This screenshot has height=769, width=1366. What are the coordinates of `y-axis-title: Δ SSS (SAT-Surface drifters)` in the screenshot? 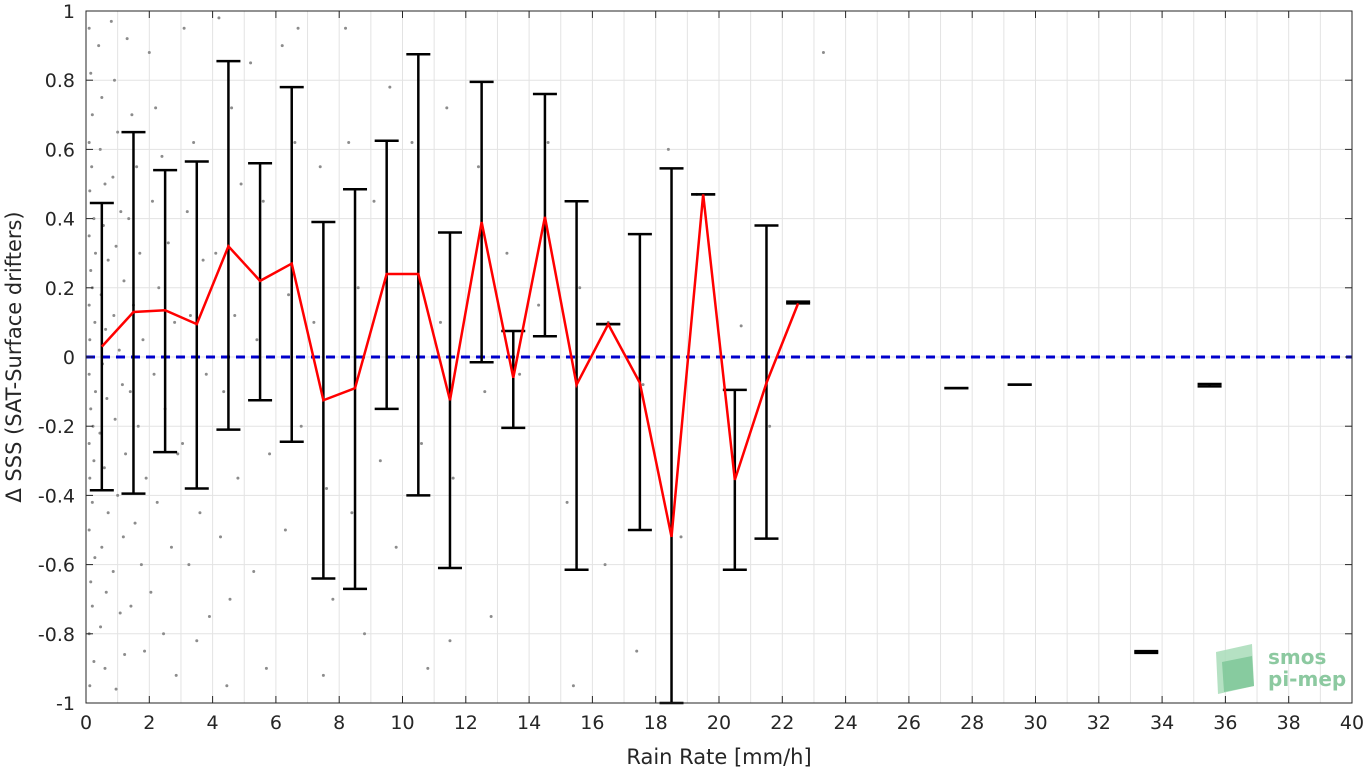 It's located at (14, 356).